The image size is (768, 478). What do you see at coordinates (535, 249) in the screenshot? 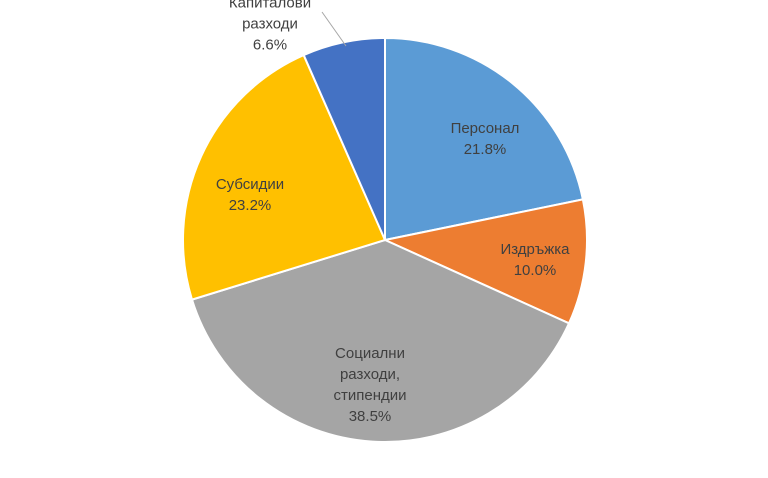
I see `category-label: Издръжка` at bounding box center [535, 249].